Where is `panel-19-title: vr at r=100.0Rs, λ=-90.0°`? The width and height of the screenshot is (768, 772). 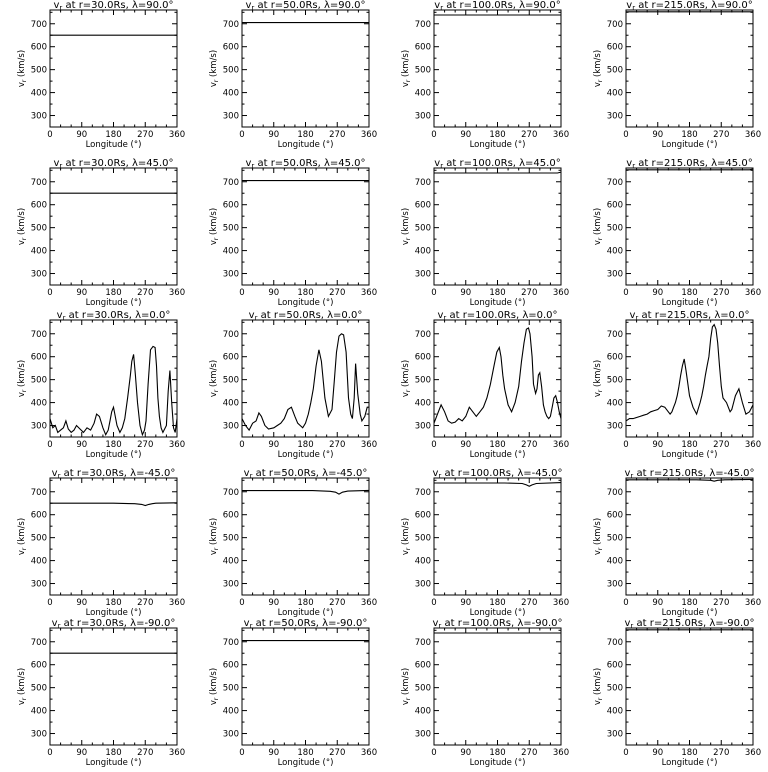
panel-19-title: vr at r=100.0Rs, λ=-90.0° is located at coordinates (497, 624).